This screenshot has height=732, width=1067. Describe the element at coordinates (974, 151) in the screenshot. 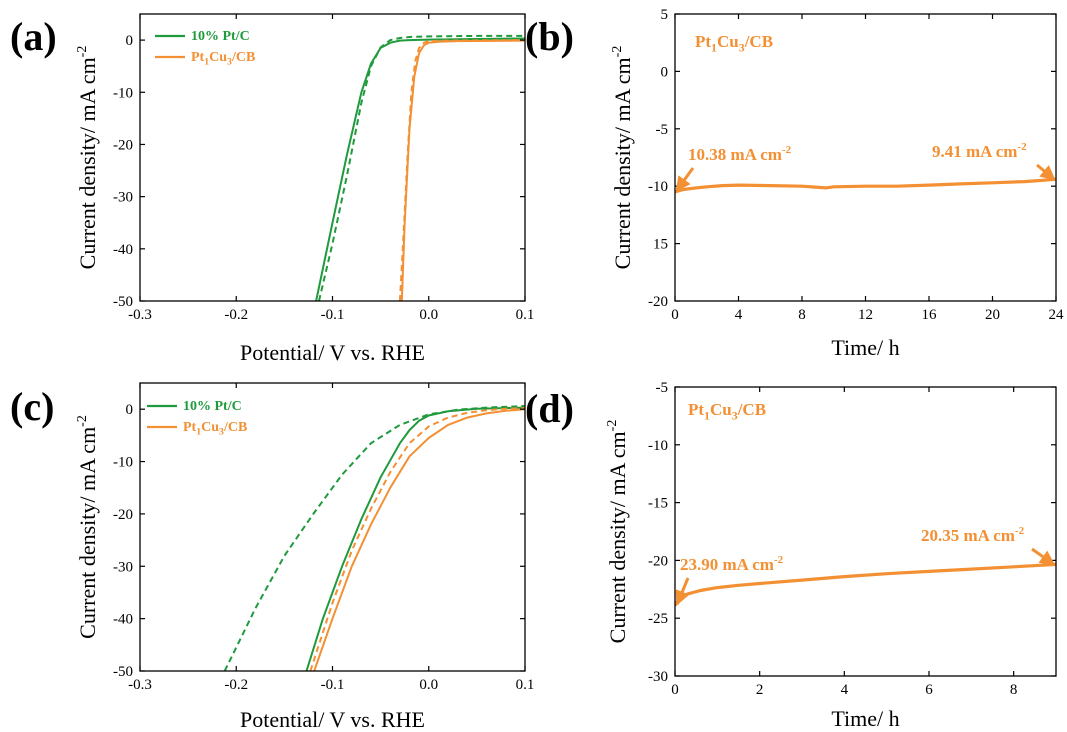

I see `annotation-main: 9.41 mA cm` at that location.